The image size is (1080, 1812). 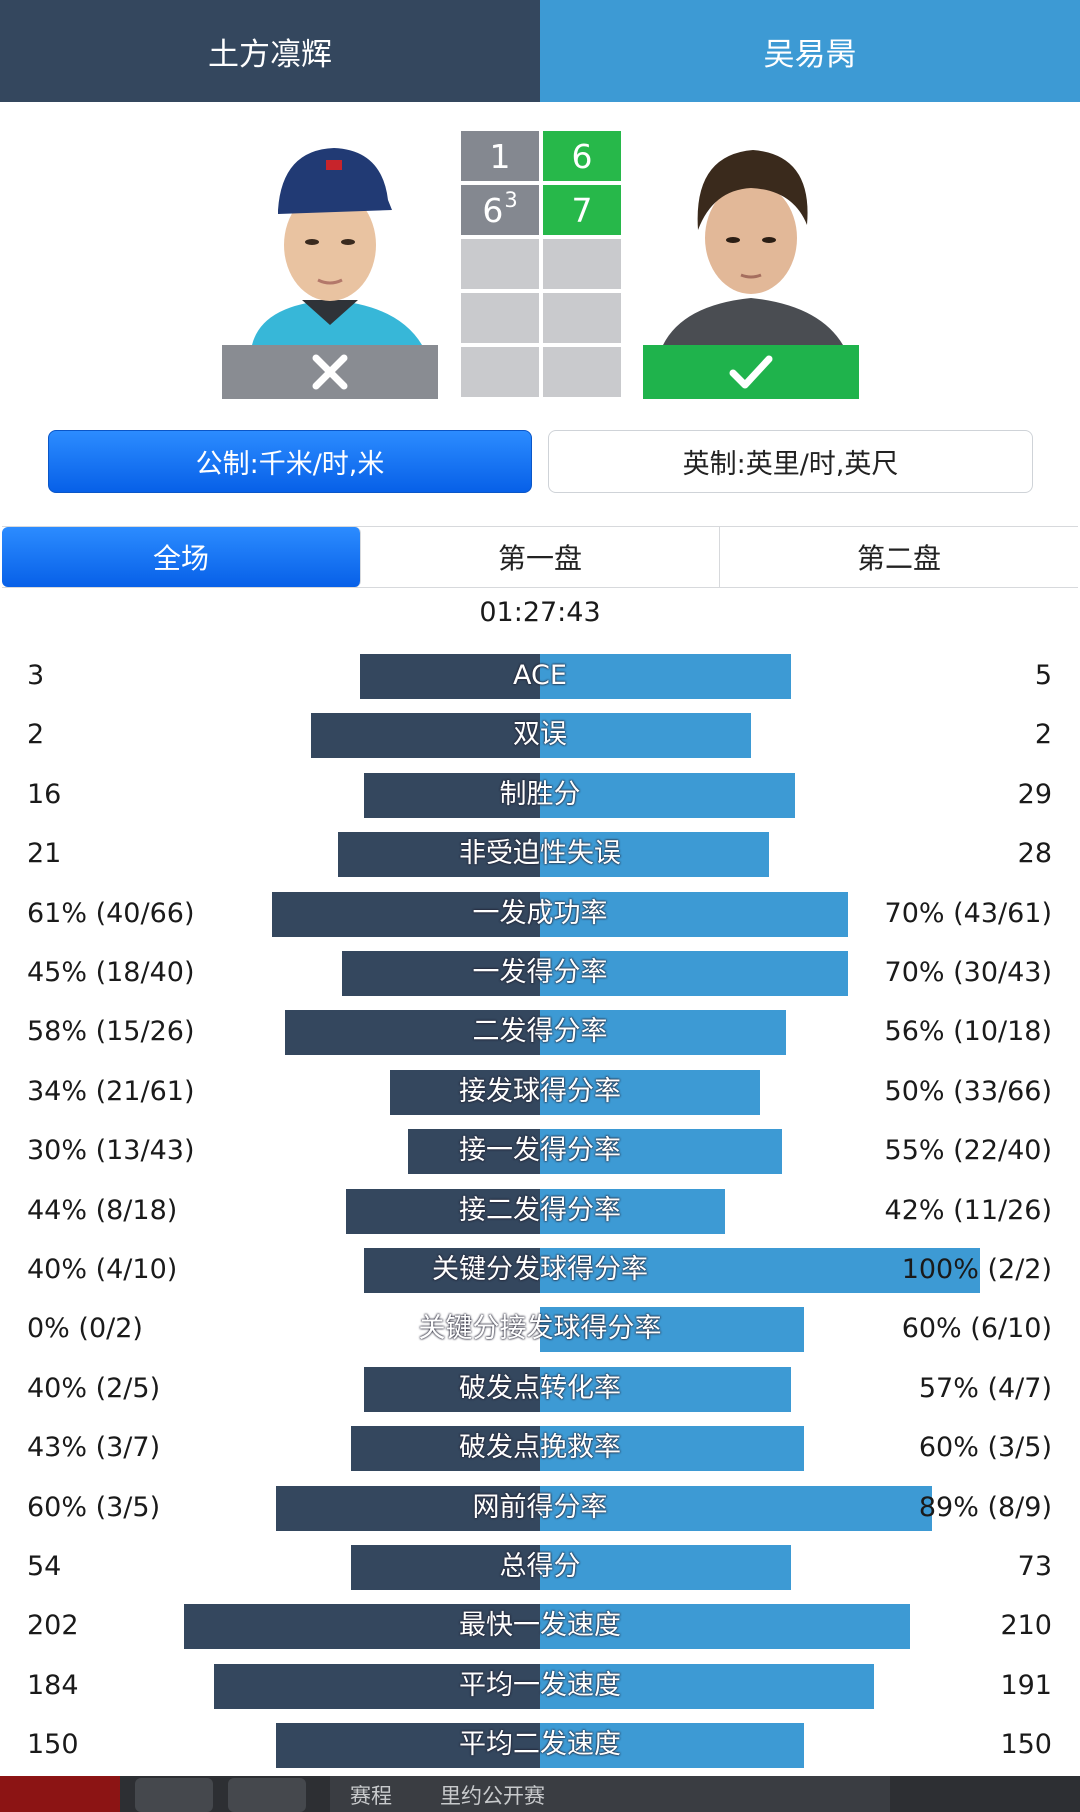 I want to click on set-tabs: 全场 第一盘 第二盘, so click(x=540, y=557).